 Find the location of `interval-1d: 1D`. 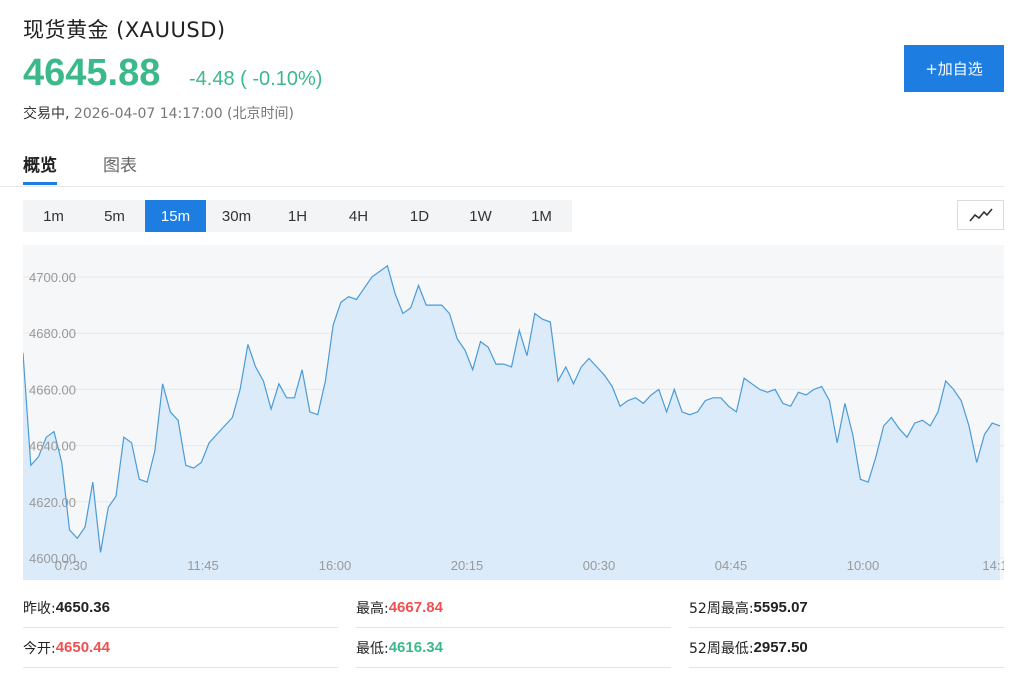

interval-1d: 1D is located at coordinates (419, 216).